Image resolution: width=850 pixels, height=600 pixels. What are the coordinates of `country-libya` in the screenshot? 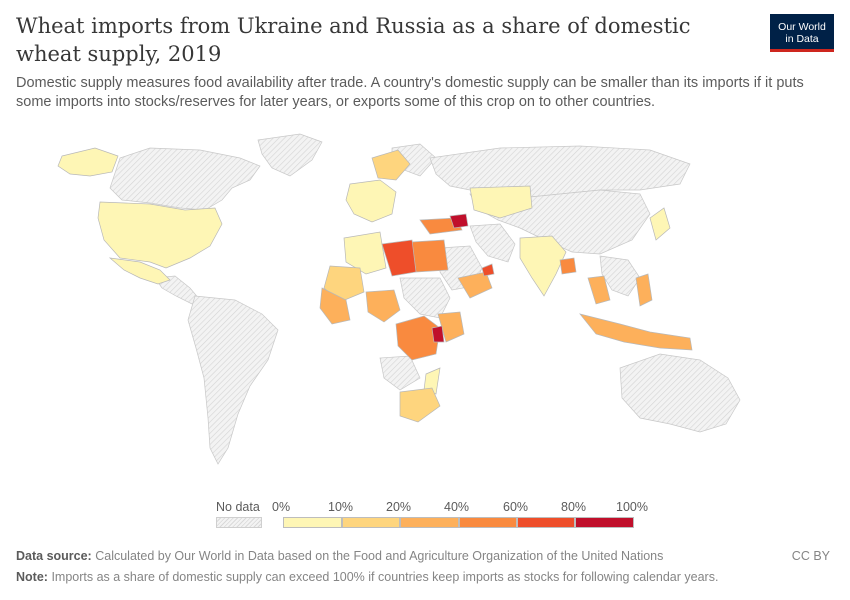 It's located at (399, 258).